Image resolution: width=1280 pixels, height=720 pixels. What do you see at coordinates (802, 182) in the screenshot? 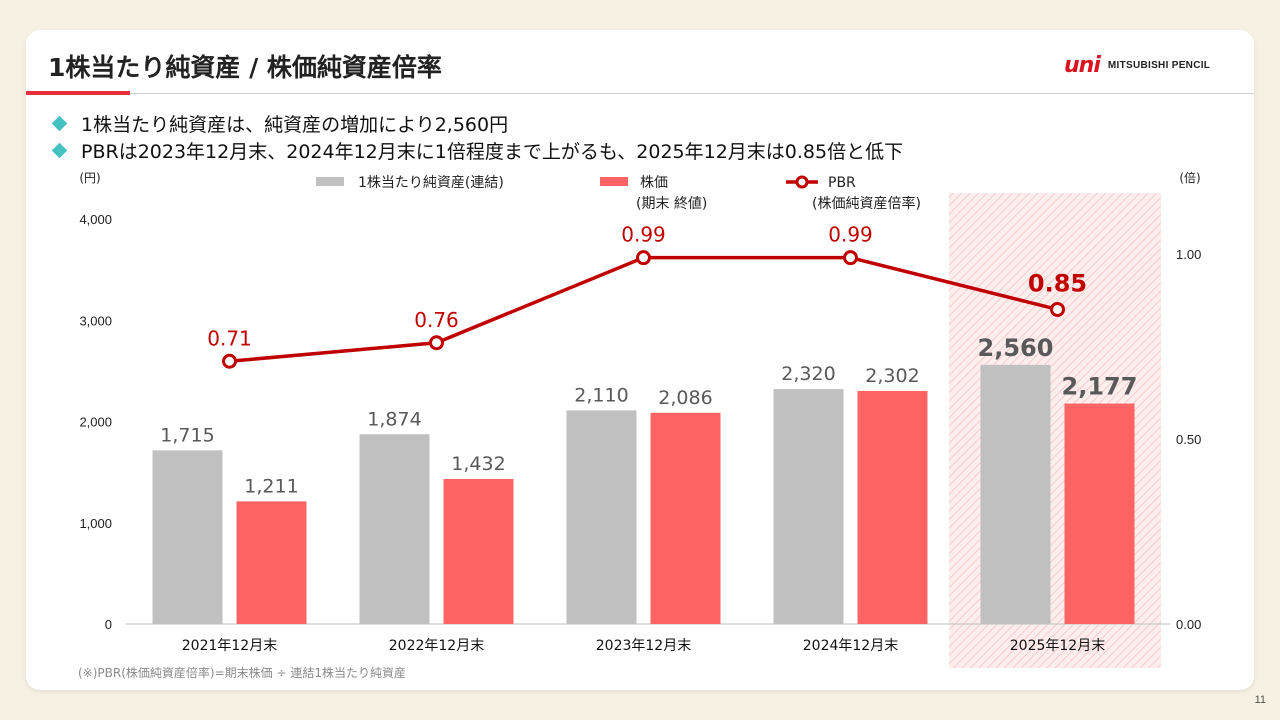
I see `legend-pbr-marker` at bounding box center [802, 182].